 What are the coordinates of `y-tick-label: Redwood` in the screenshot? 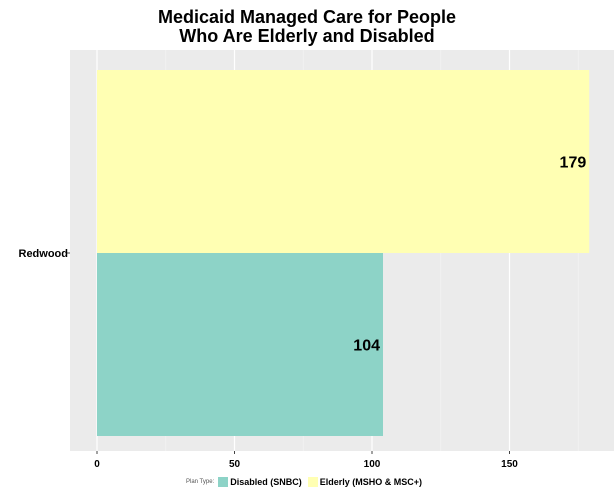 It's located at (44, 254).